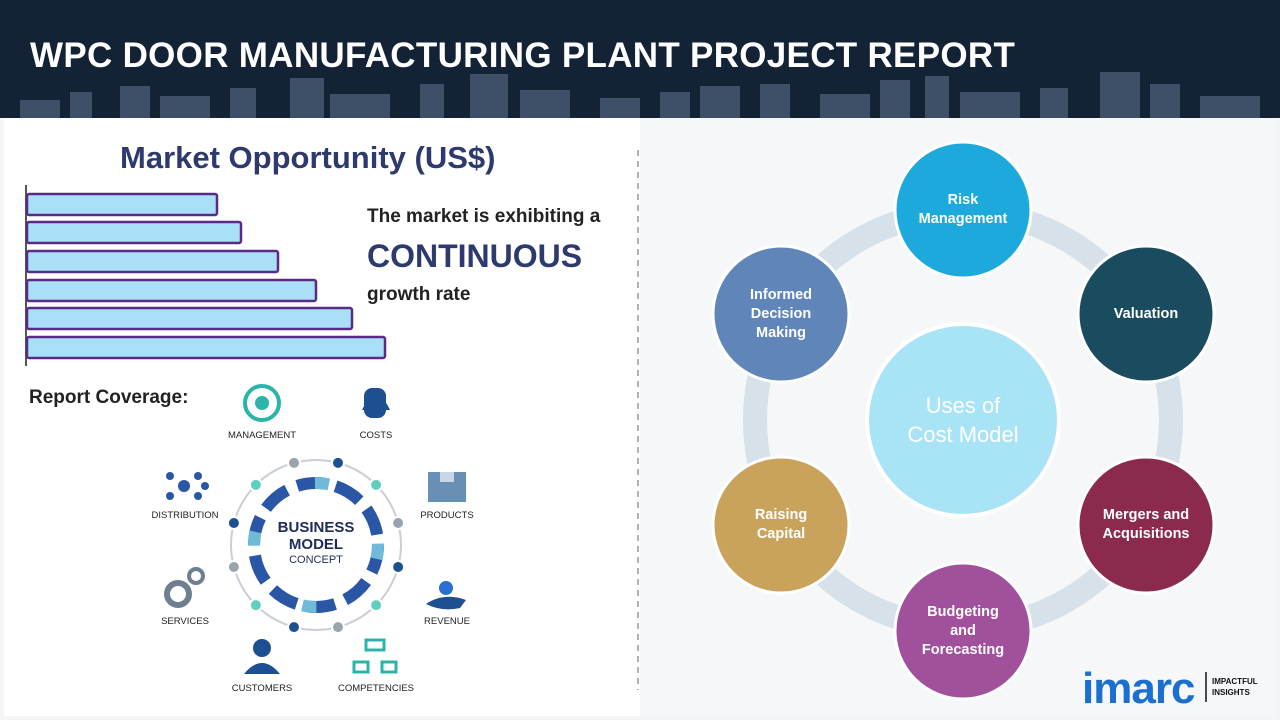  I want to click on logo-tagline: INSIGHTS, so click(1231, 692).